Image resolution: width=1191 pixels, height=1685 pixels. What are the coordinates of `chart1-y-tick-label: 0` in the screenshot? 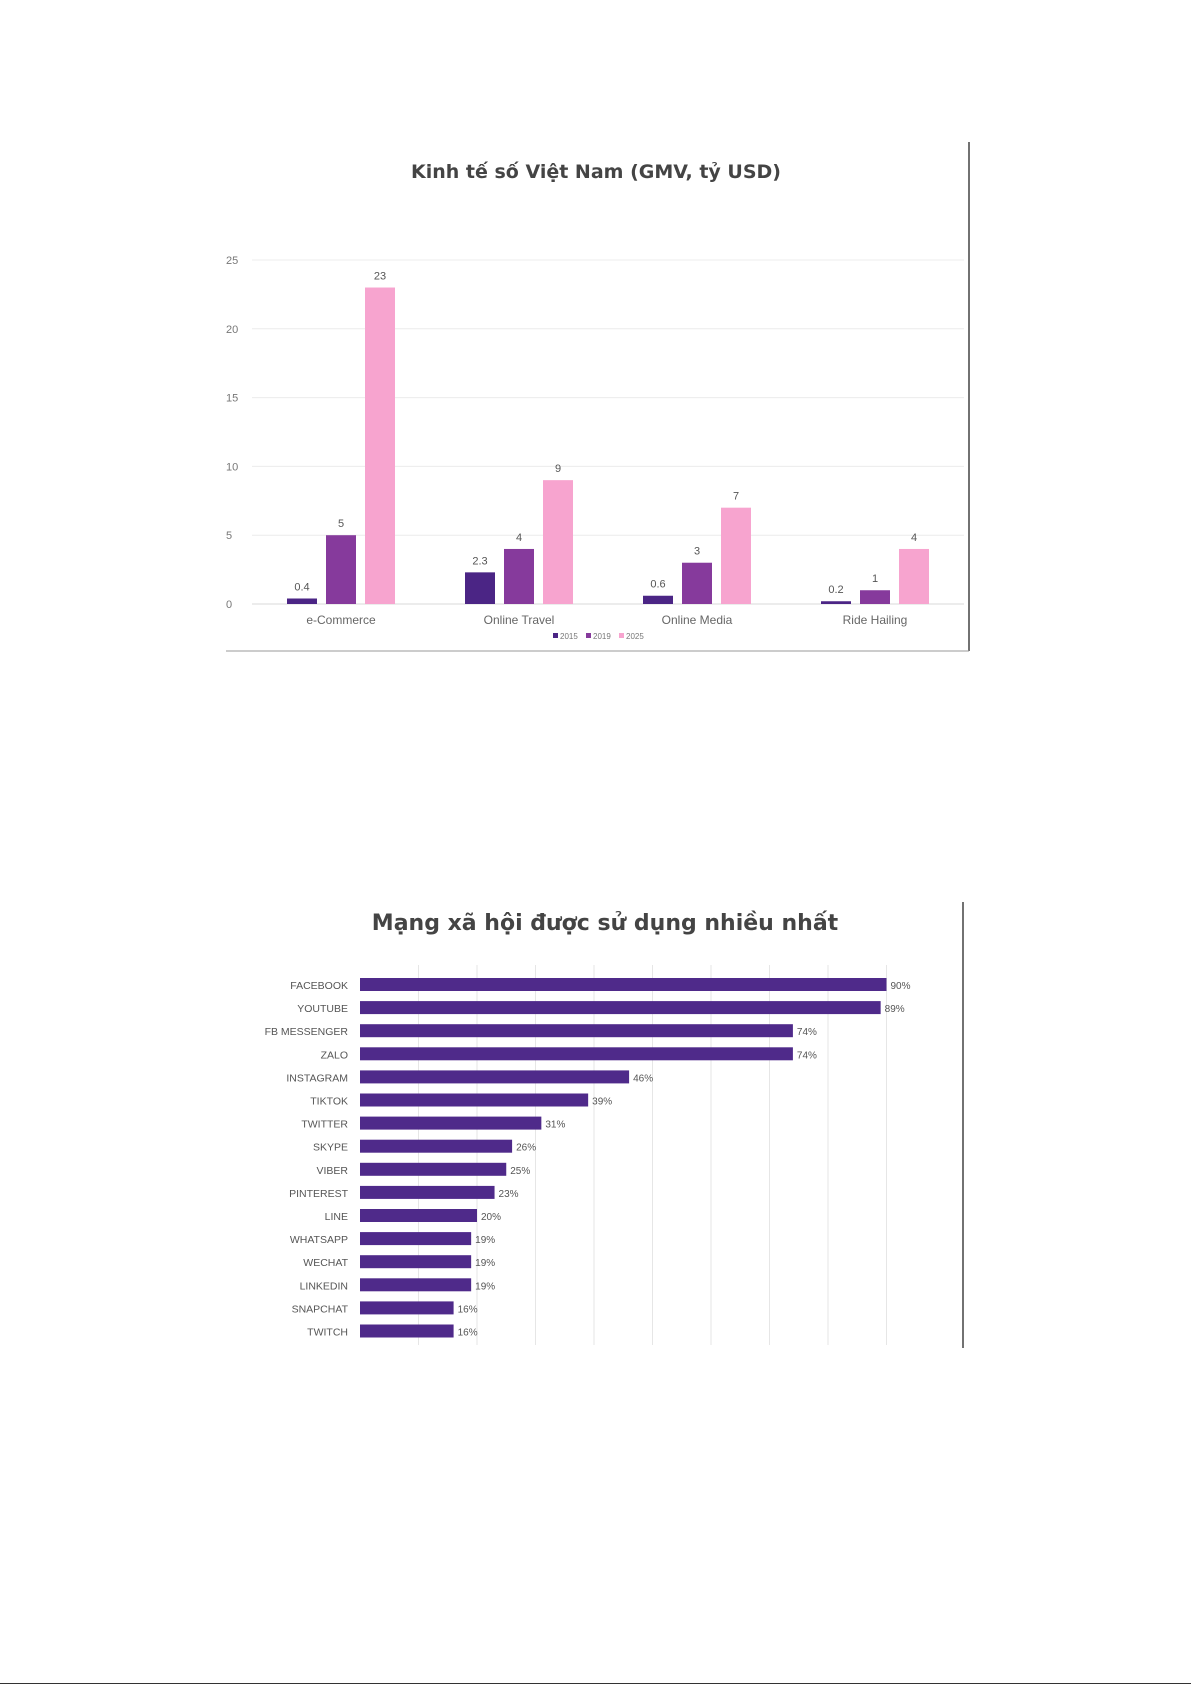 It's located at (229, 605).